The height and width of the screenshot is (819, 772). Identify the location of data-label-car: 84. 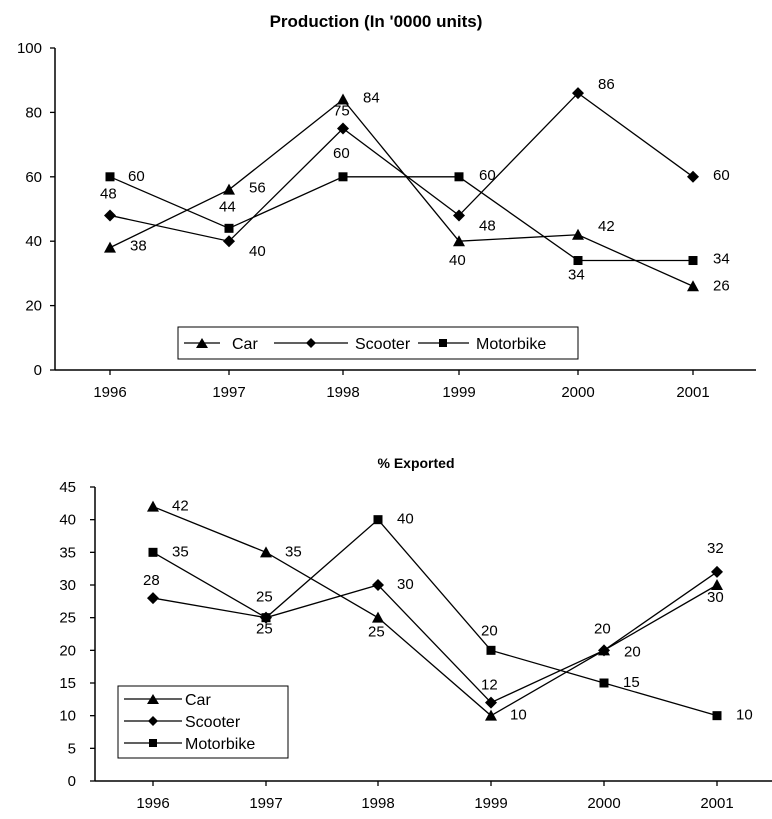
(371, 98).